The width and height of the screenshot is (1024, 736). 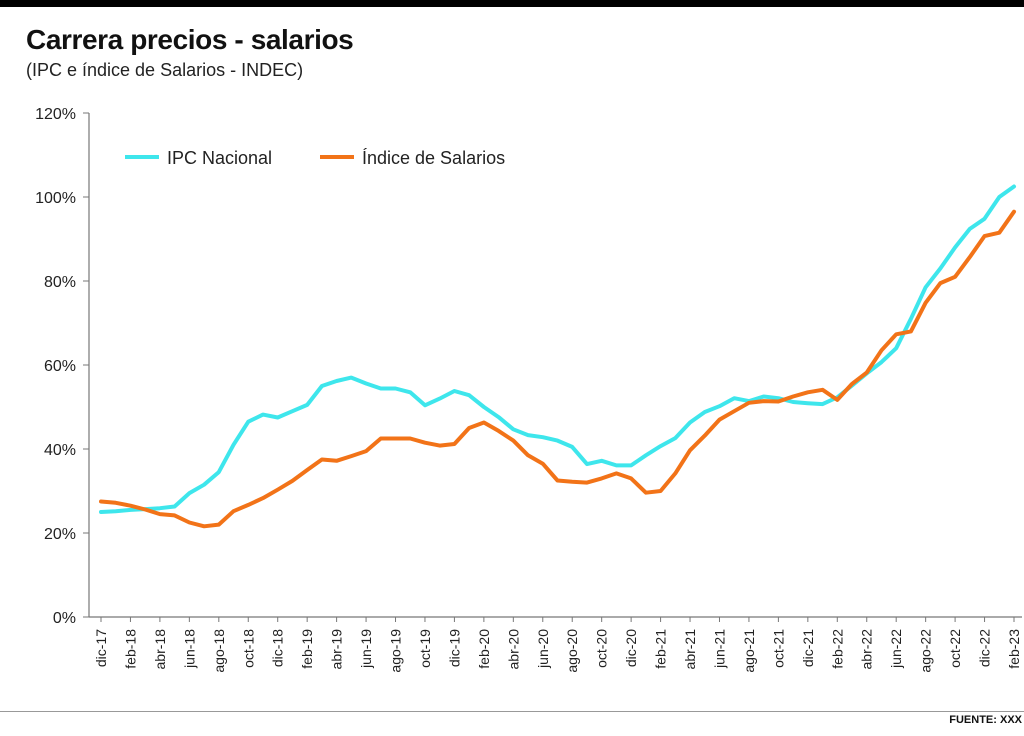 What do you see at coordinates (867, 649) in the screenshot?
I see `x-tick-label: abr-22` at bounding box center [867, 649].